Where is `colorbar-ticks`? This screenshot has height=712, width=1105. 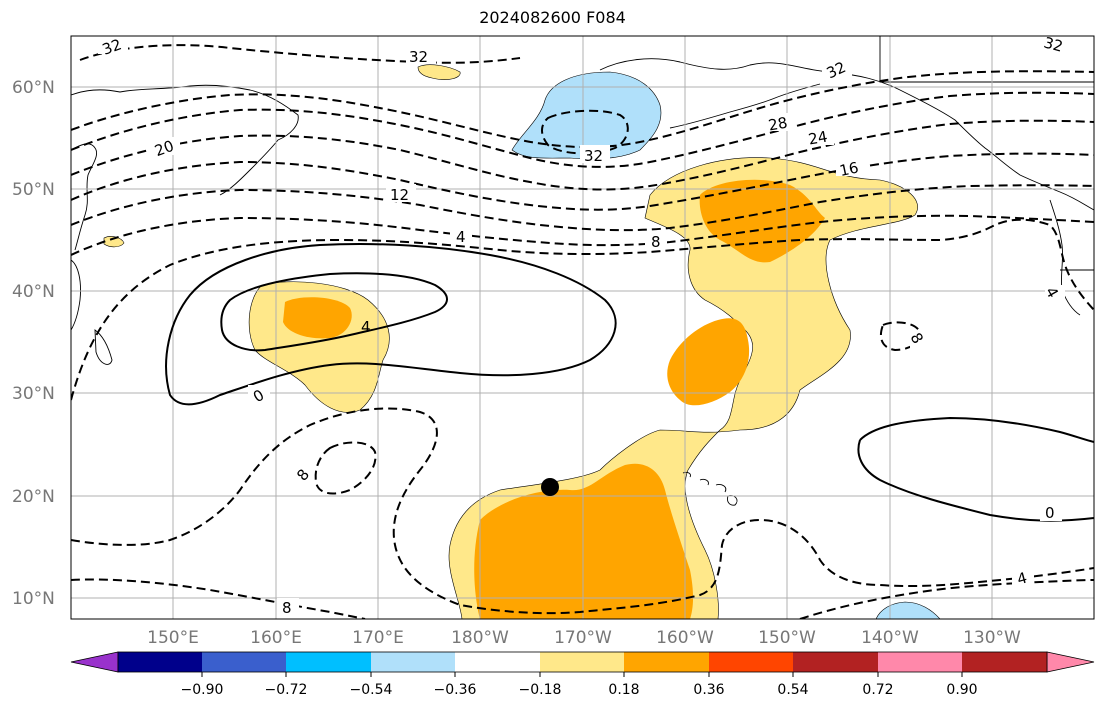
colorbar-ticks is located at coordinates (582, 674).